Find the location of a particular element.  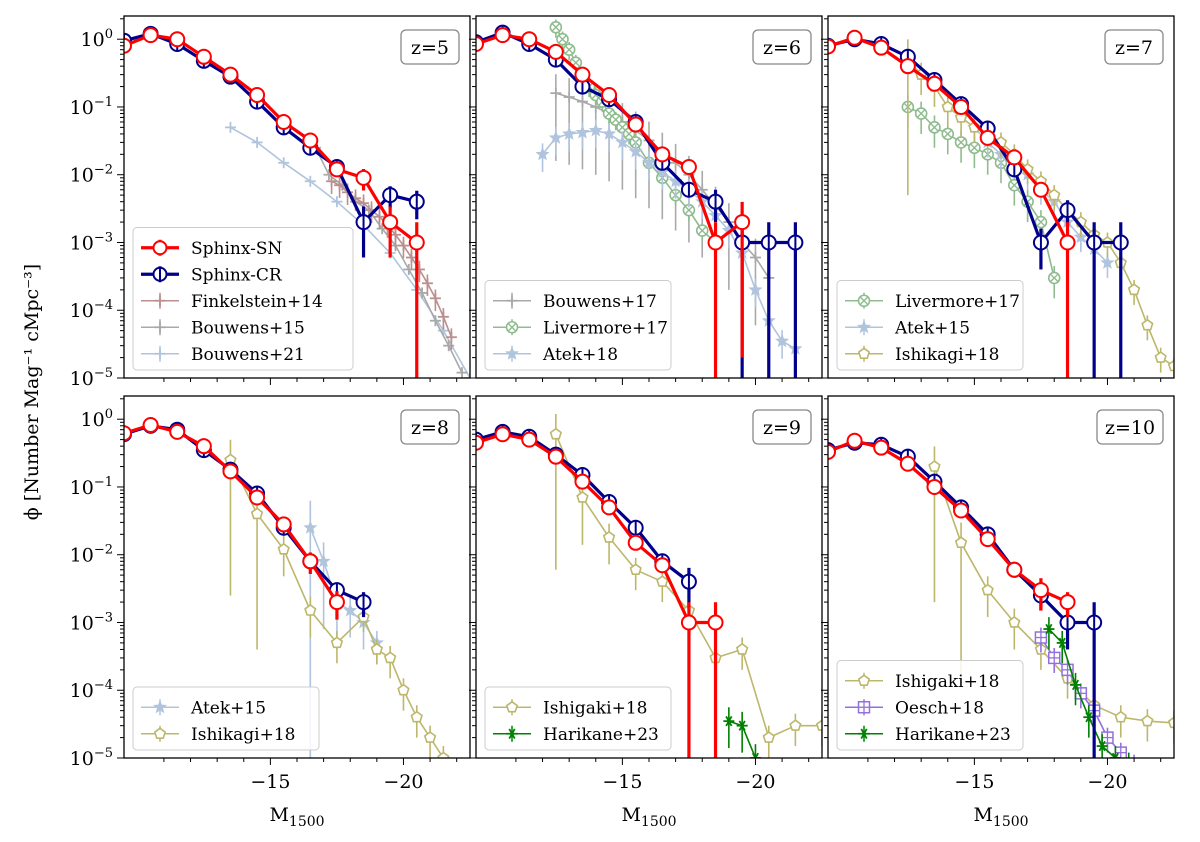

legend: Ishigaki+18 Oesch+18 Harikane+23 is located at coordinates (930, 705).